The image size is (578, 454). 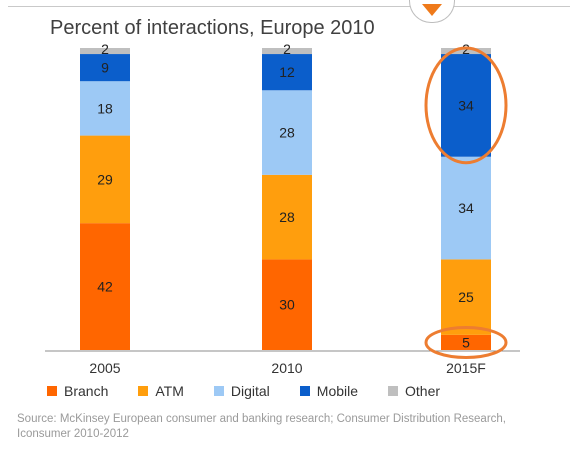 I want to click on legend-label-digital: Digital, so click(x=250, y=391).